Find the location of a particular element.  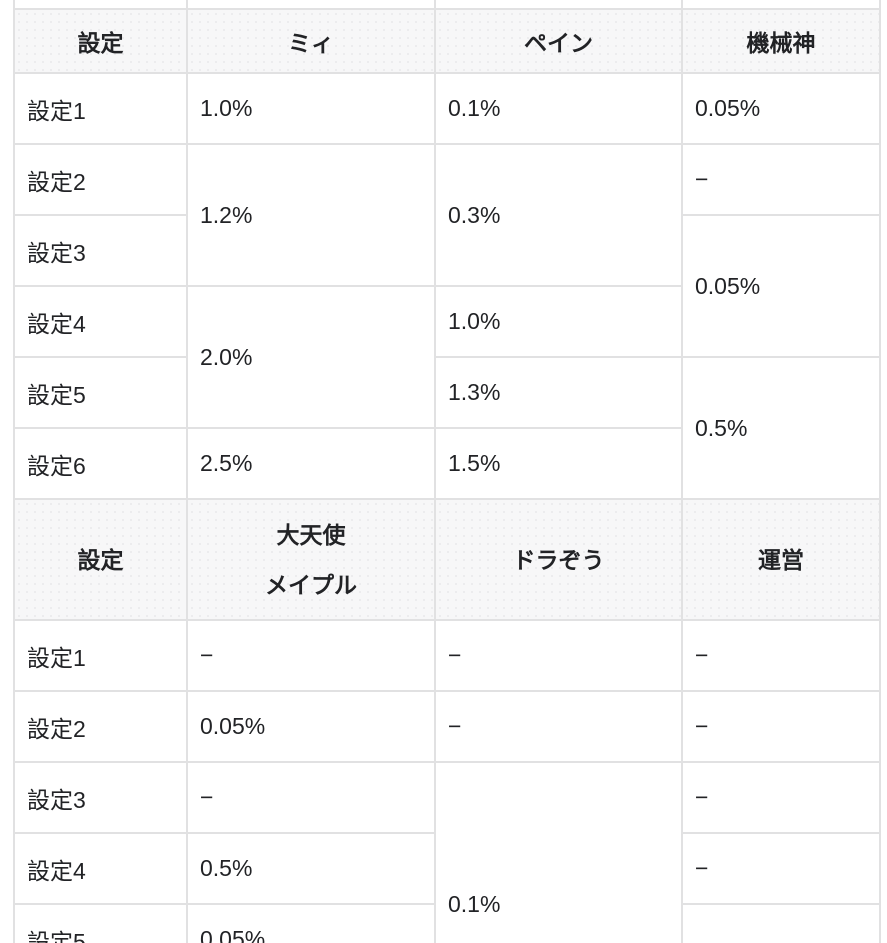

cell-mii-s1: 1.0% is located at coordinates (311, 108).